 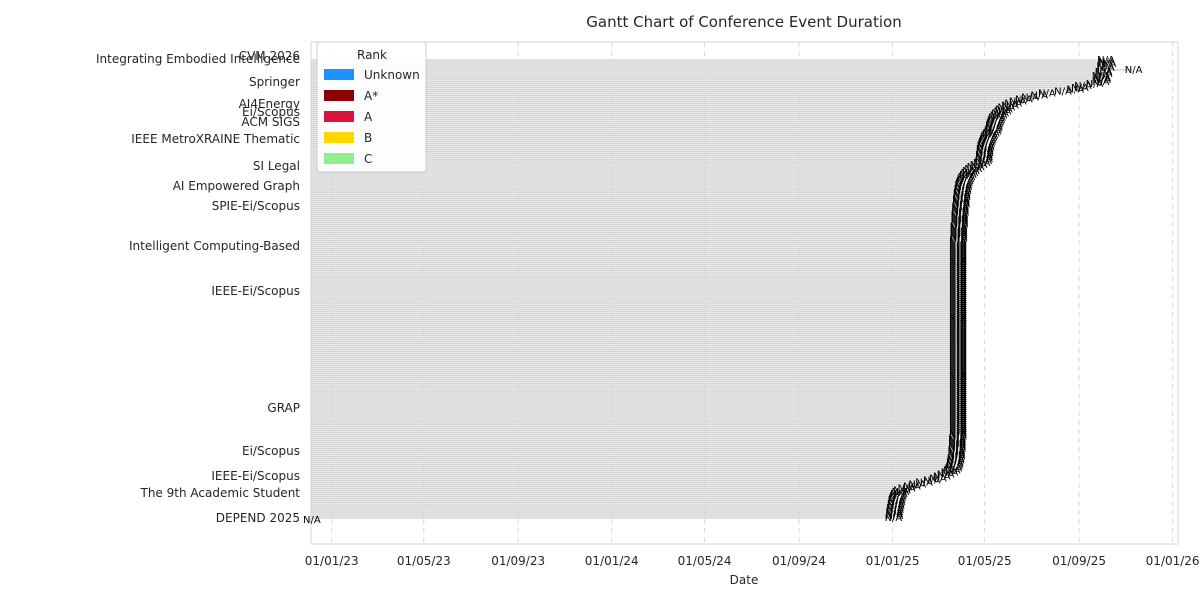 I want to click on y-axis-label: SI Legal, so click(x=276, y=166).